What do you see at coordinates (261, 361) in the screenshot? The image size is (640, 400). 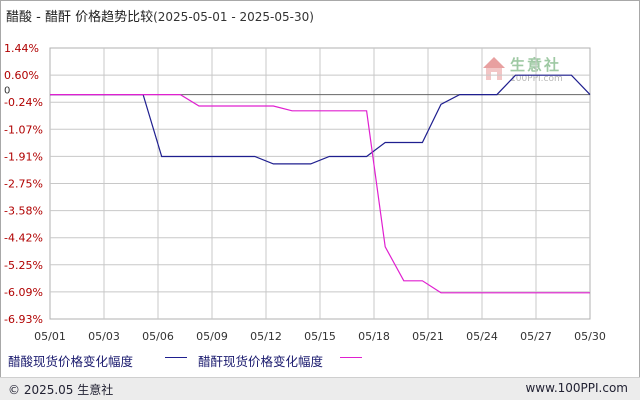 I see `legend-series2-label: 醋酐现货价格变化幅度` at bounding box center [261, 361].